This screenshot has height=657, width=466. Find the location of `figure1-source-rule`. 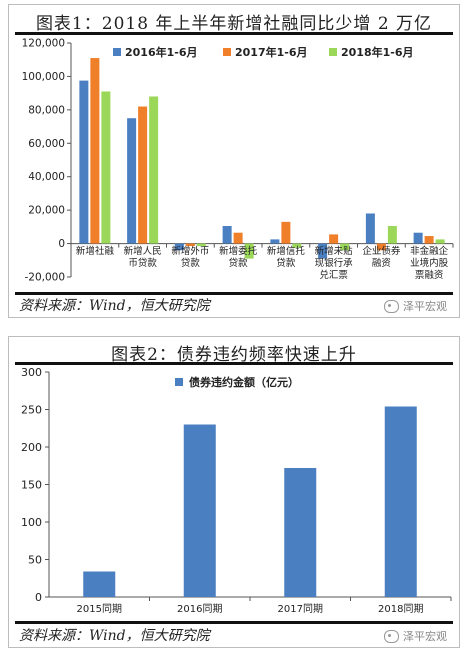

figure1-source-rule is located at coordinates (234, 293).